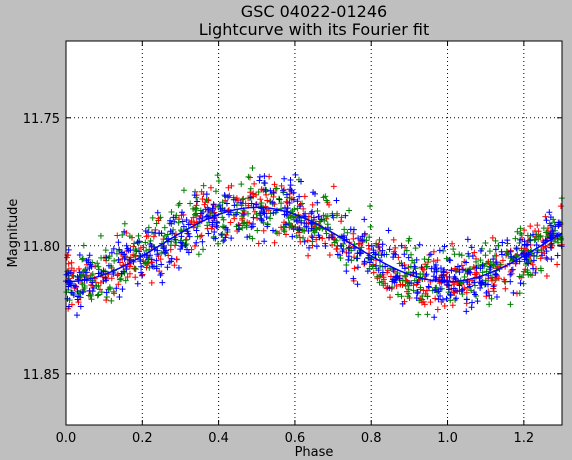 This screenshot has width=572, height=460. I want to click on x-tick-label: 0.2, so click(142, 438).